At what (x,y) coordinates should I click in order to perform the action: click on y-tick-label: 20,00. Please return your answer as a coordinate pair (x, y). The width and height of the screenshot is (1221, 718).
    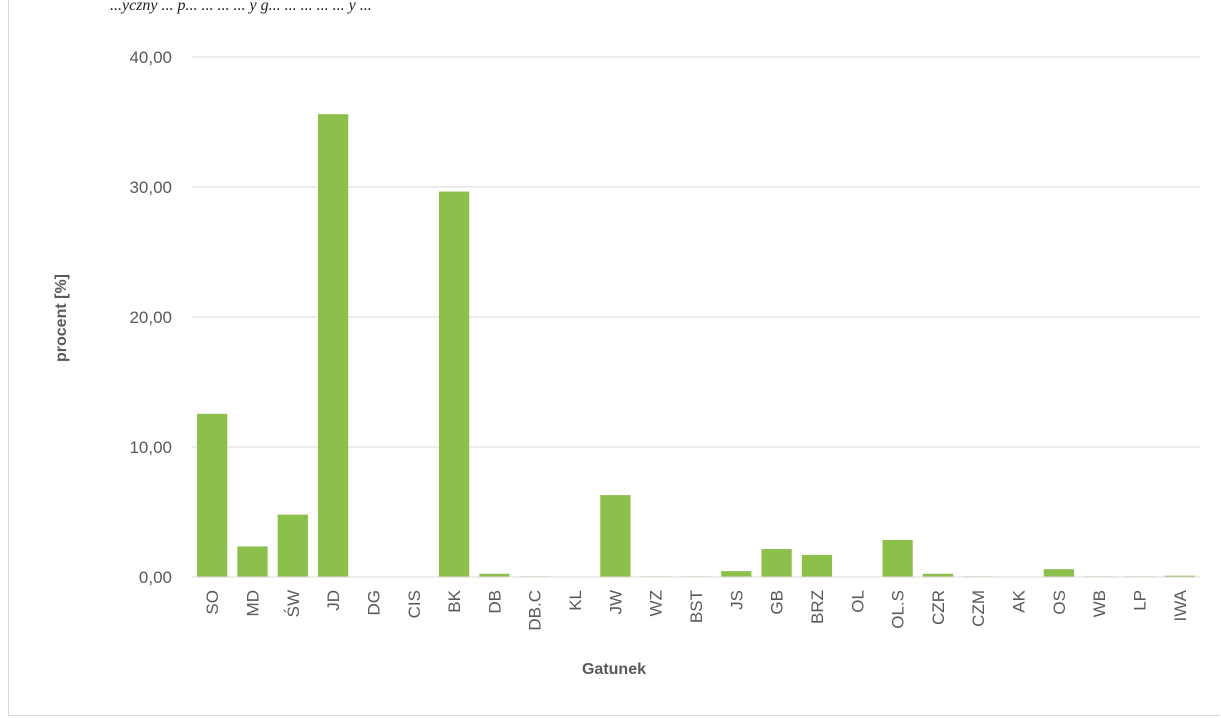
    Looking at the image, I should click on (150, 317).